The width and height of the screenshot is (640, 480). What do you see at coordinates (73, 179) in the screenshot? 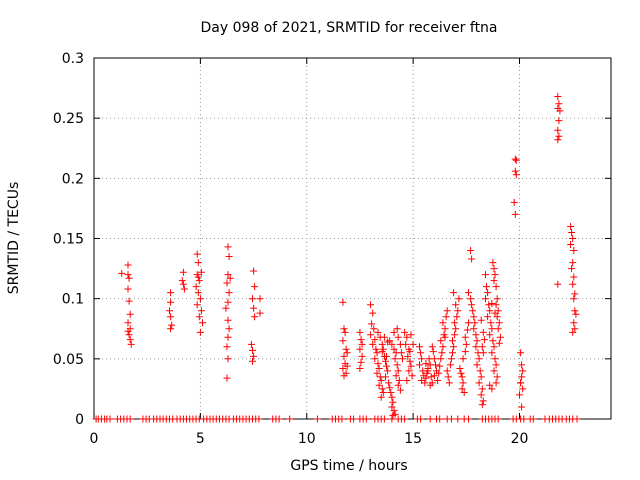
I see `y-tick-label: 0.2` at bounding box center [73, 179].